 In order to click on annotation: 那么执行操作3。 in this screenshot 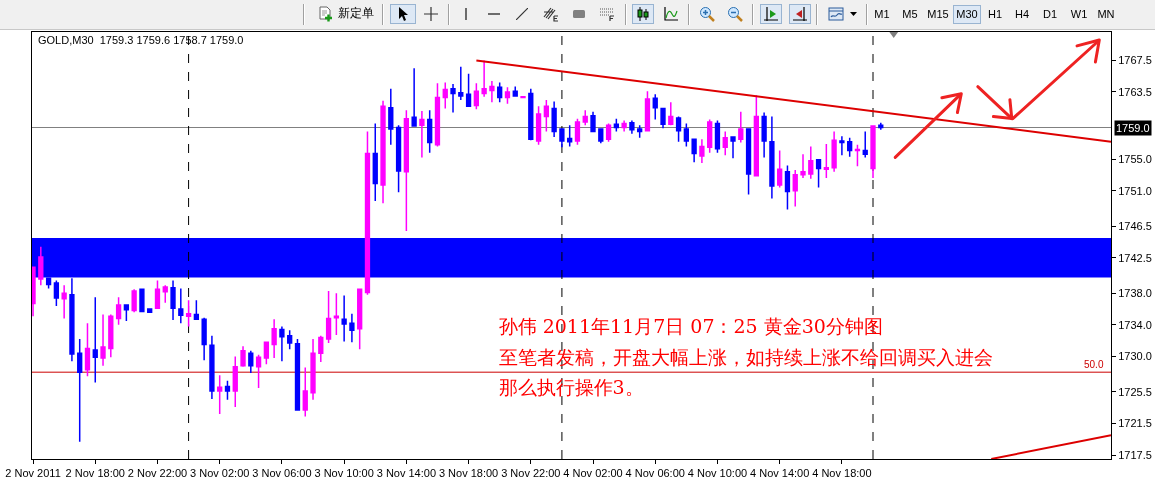, I will do `click(571, 387)`.